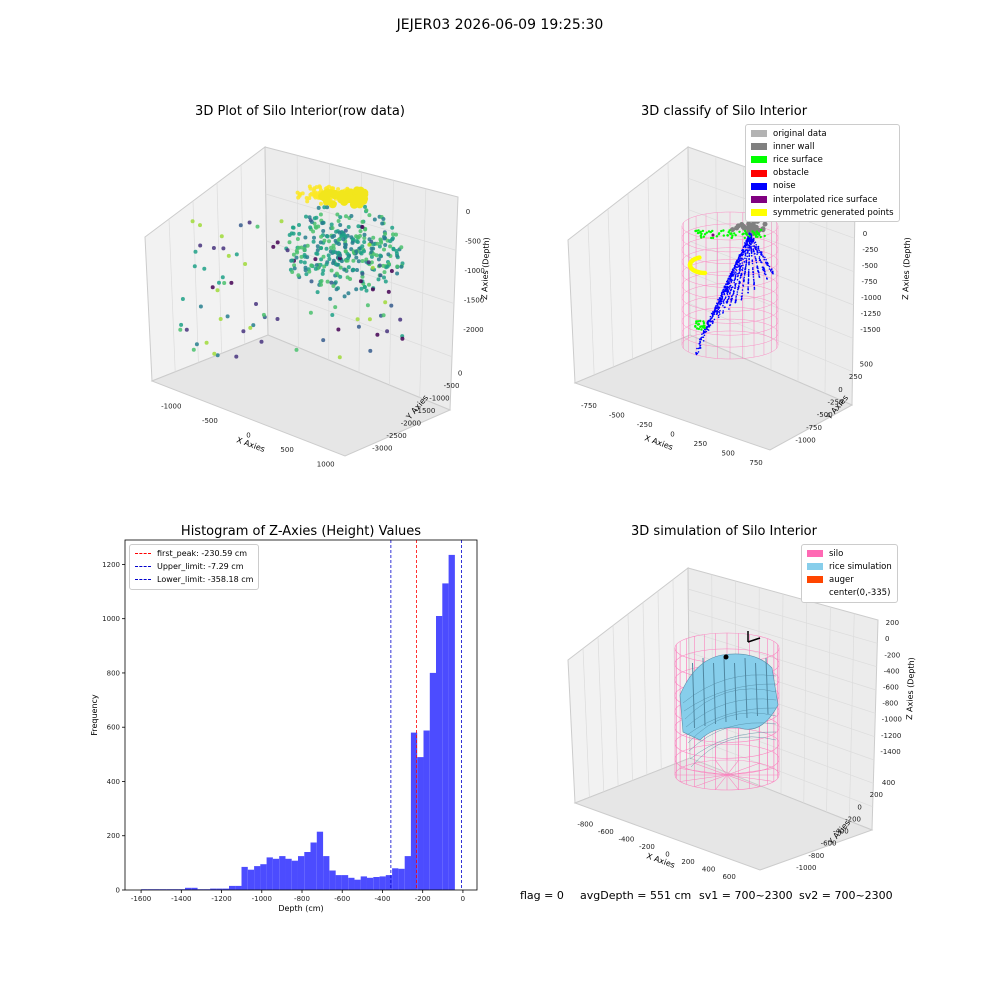  Describe the element at coordinates (750, 772) in the screenshot. I see `silo-wireframe` at that location.